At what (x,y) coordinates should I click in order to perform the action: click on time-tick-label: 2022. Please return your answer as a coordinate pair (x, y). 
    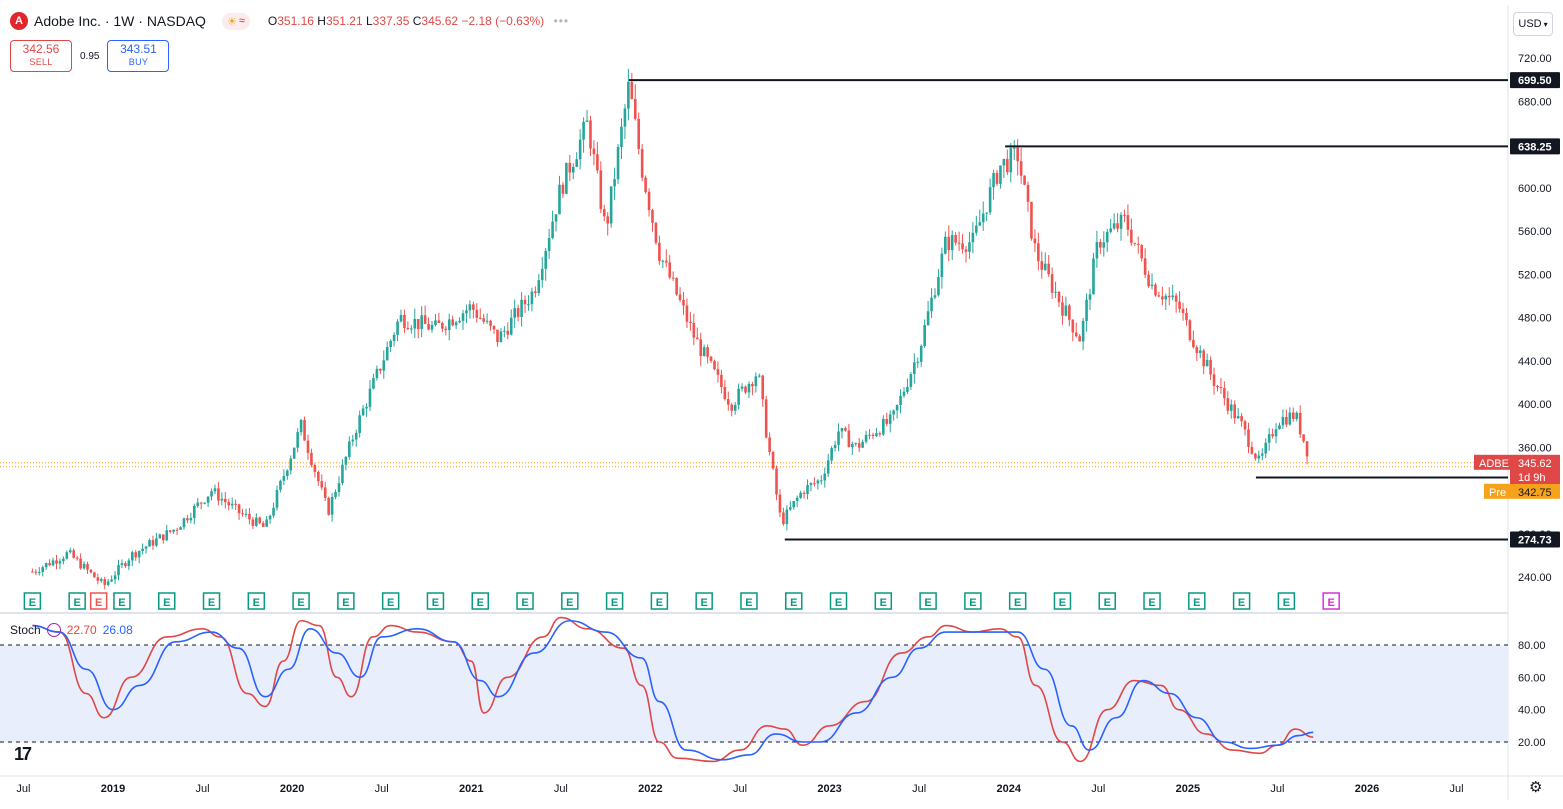
    Looking at the image, I should click on (650, 789).